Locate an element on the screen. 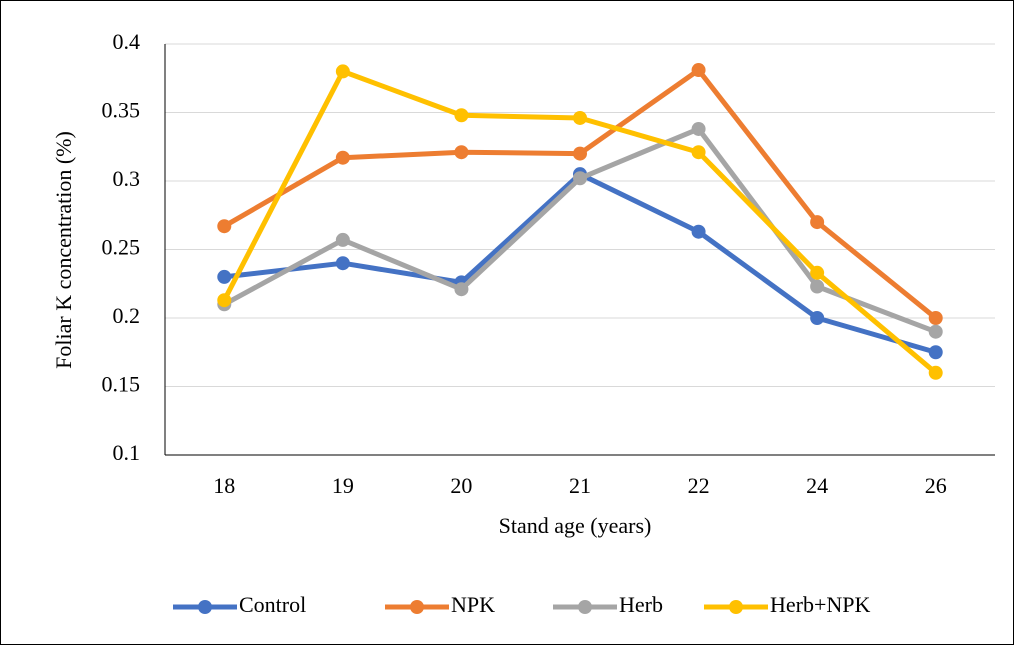 The height and width of the screenshot is (646, 1015). x-axis-label: Stand age (years) is located at coordinates (575, 525).